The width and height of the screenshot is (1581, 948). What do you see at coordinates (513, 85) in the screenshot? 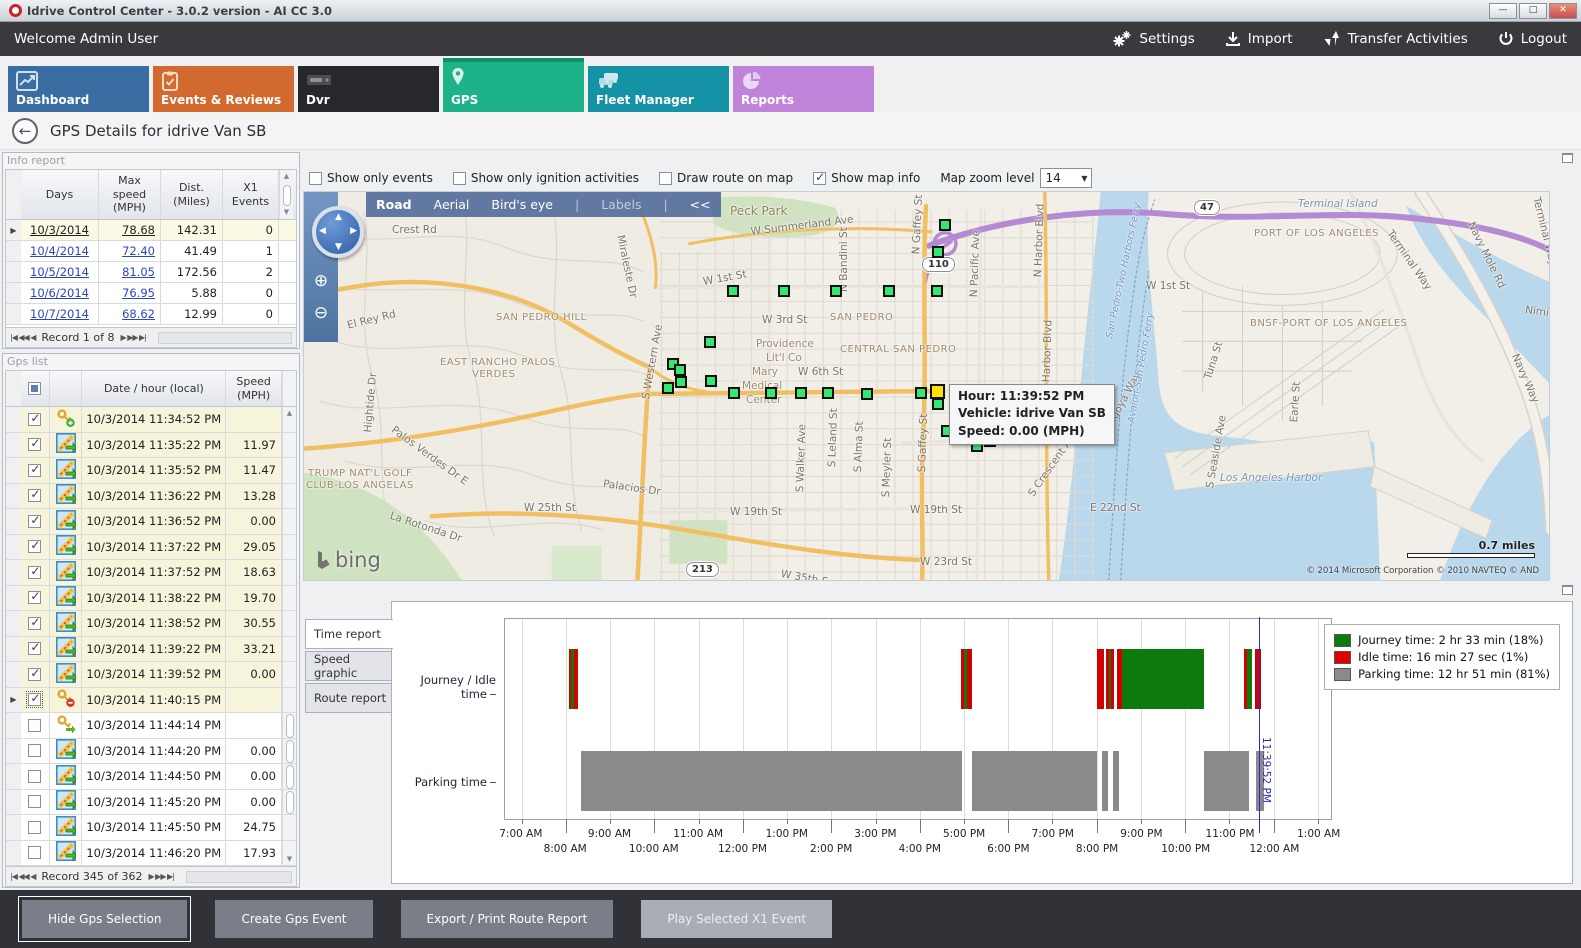
I see `tab-gps: GPS` at bounding box center [513, 85].